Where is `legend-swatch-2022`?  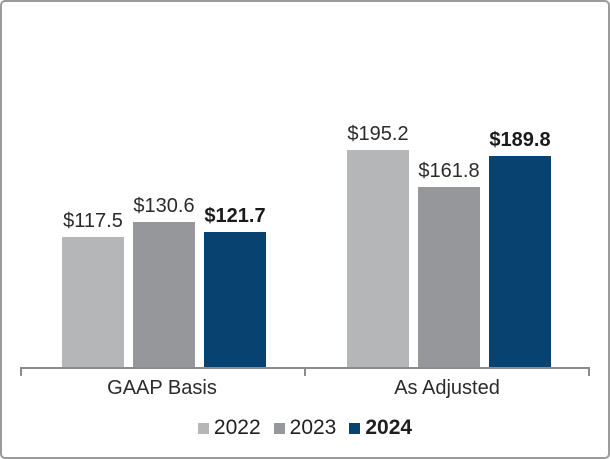 legend-swatch-2022 is located at coordinates (203, 428).